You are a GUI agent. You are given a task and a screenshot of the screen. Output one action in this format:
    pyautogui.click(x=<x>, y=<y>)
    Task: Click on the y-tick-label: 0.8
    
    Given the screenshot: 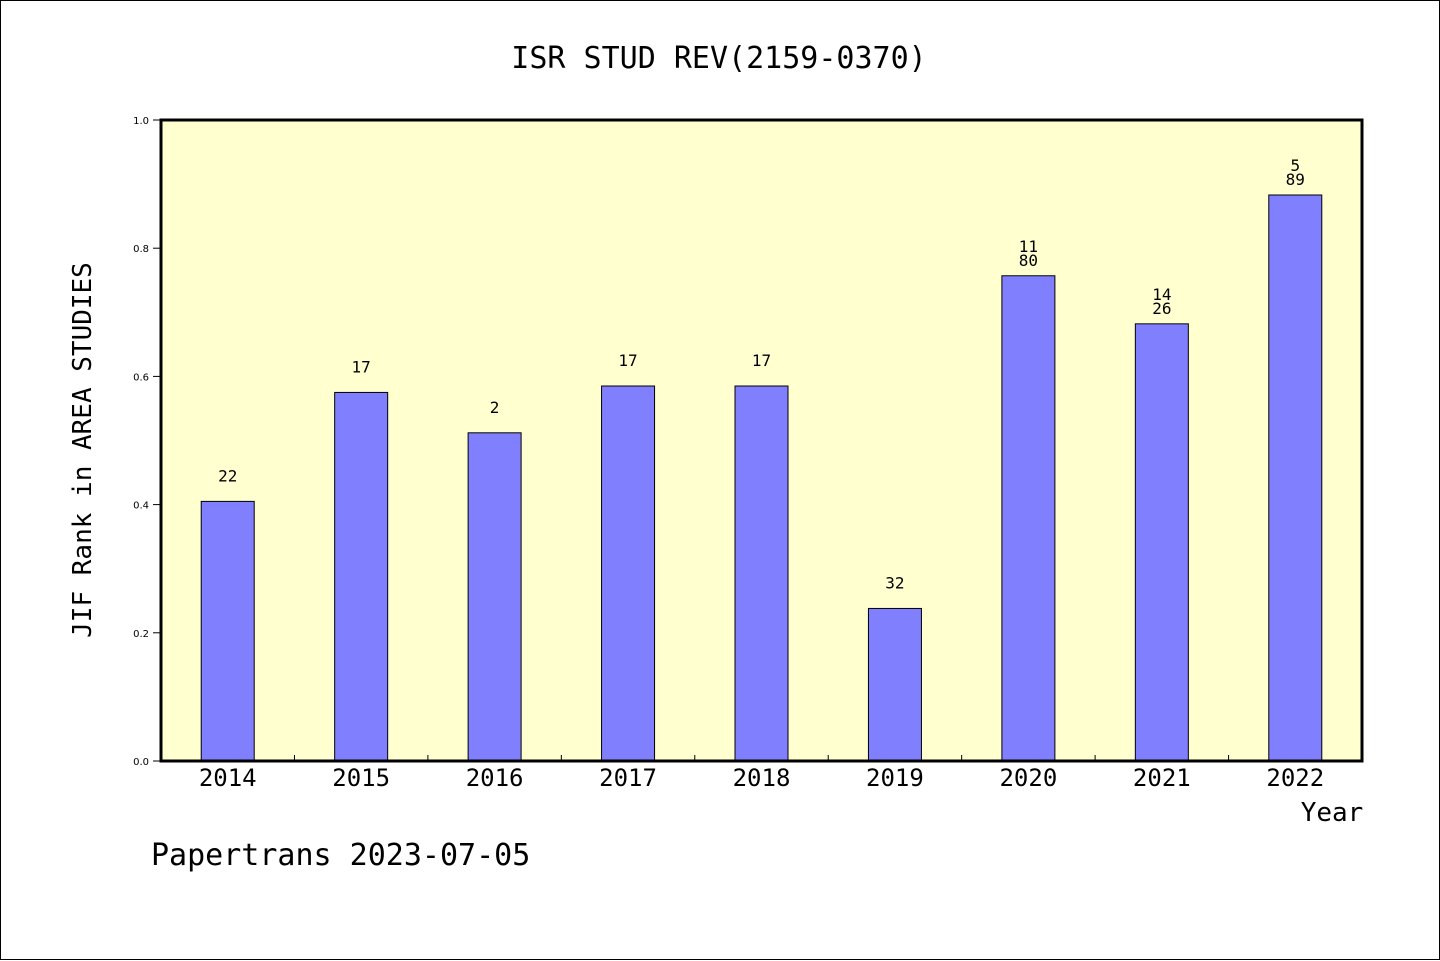 What is the action you would take?
    pyautogui.click(x=141, y=249)
    